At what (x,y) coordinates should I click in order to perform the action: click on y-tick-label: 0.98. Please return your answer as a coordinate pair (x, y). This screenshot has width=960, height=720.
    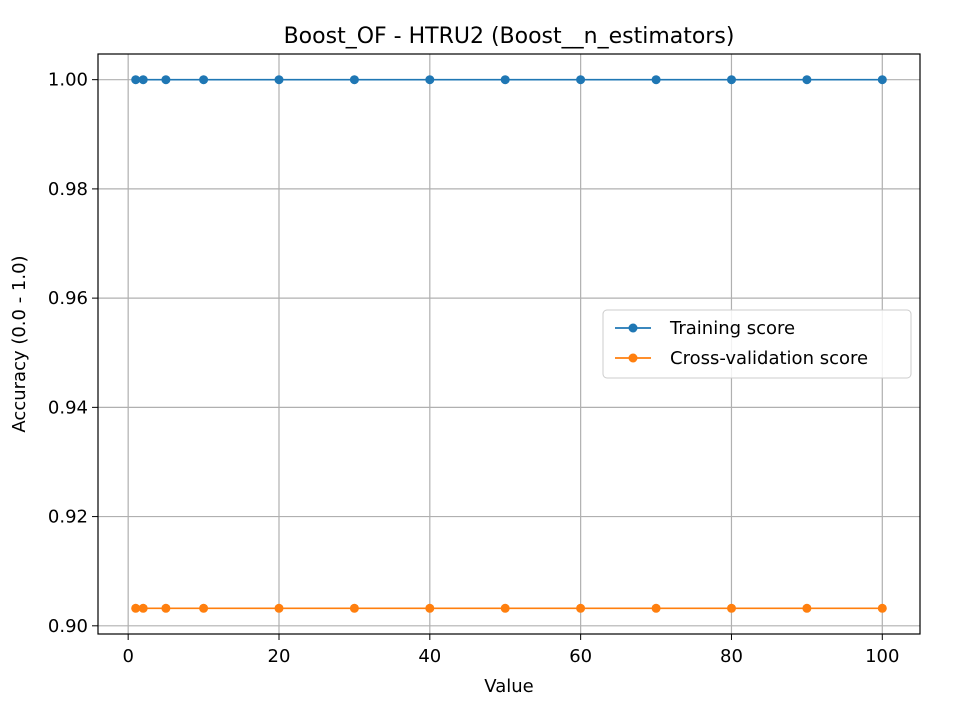
    Looking at the image, I should click on (68, 189).